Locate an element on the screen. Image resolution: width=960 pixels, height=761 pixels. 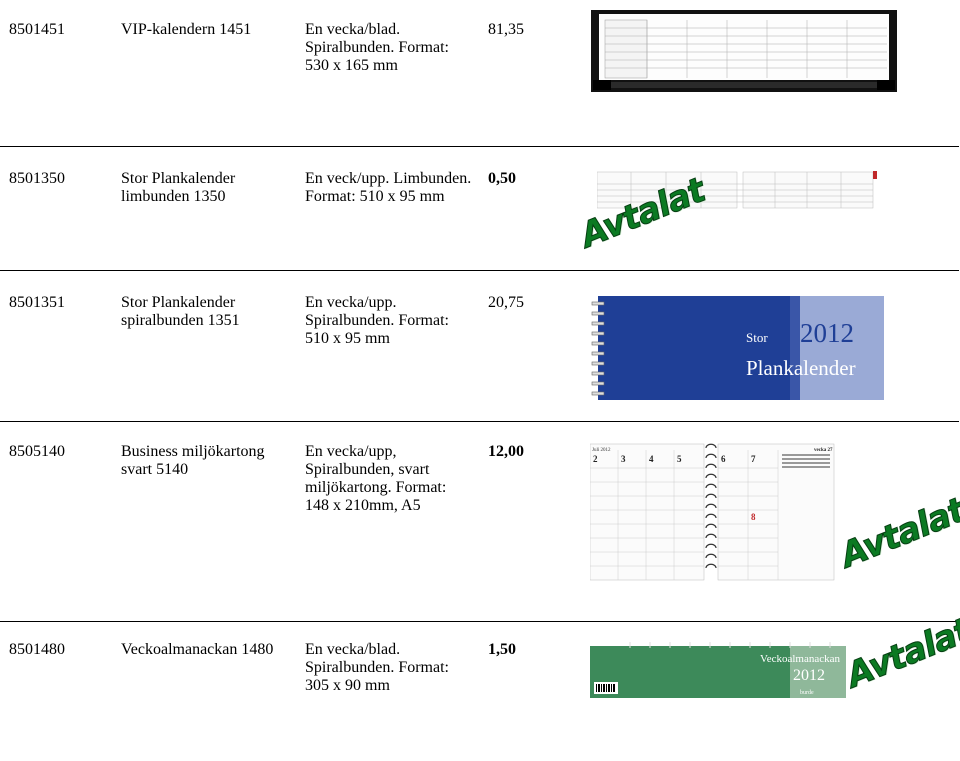
svg-text: 3 is located at coordinates (623, 459).